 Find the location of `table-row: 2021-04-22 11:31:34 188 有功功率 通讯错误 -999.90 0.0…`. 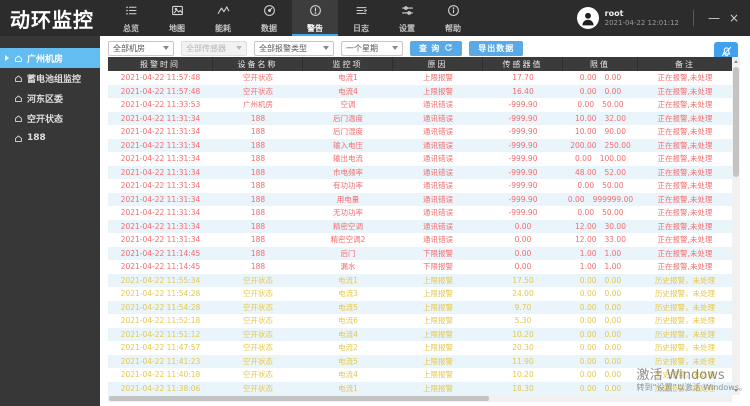

table-row: 2021-04-22 11:31:34 188 有功功率 通讯错误 -999.90 0.0… is located at coordinates (420, 186).